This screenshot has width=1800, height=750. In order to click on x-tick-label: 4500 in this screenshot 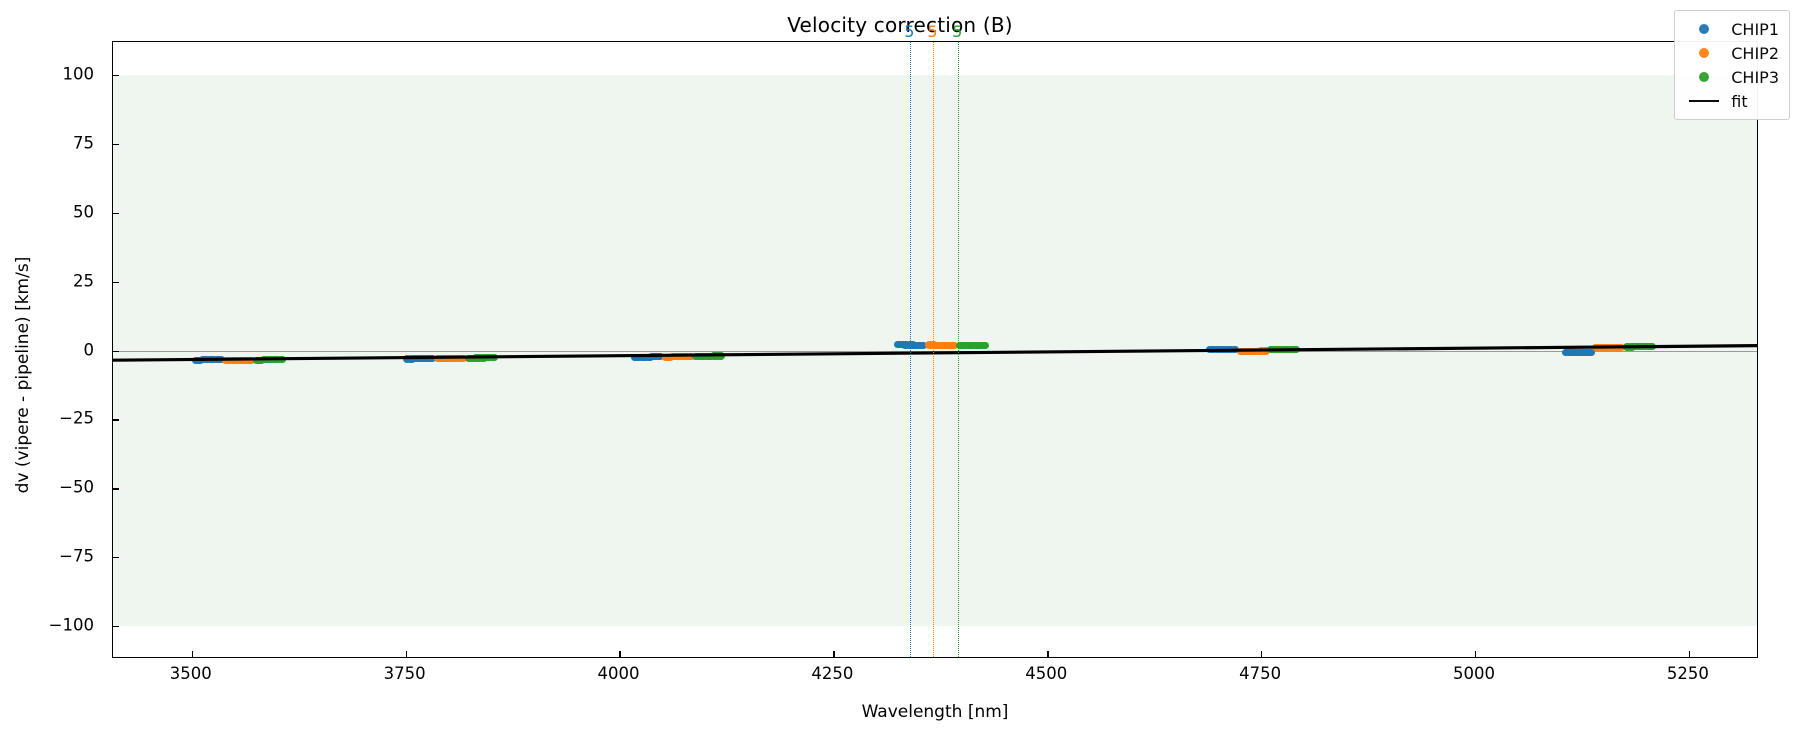, I will do `click(1046, 673)`.